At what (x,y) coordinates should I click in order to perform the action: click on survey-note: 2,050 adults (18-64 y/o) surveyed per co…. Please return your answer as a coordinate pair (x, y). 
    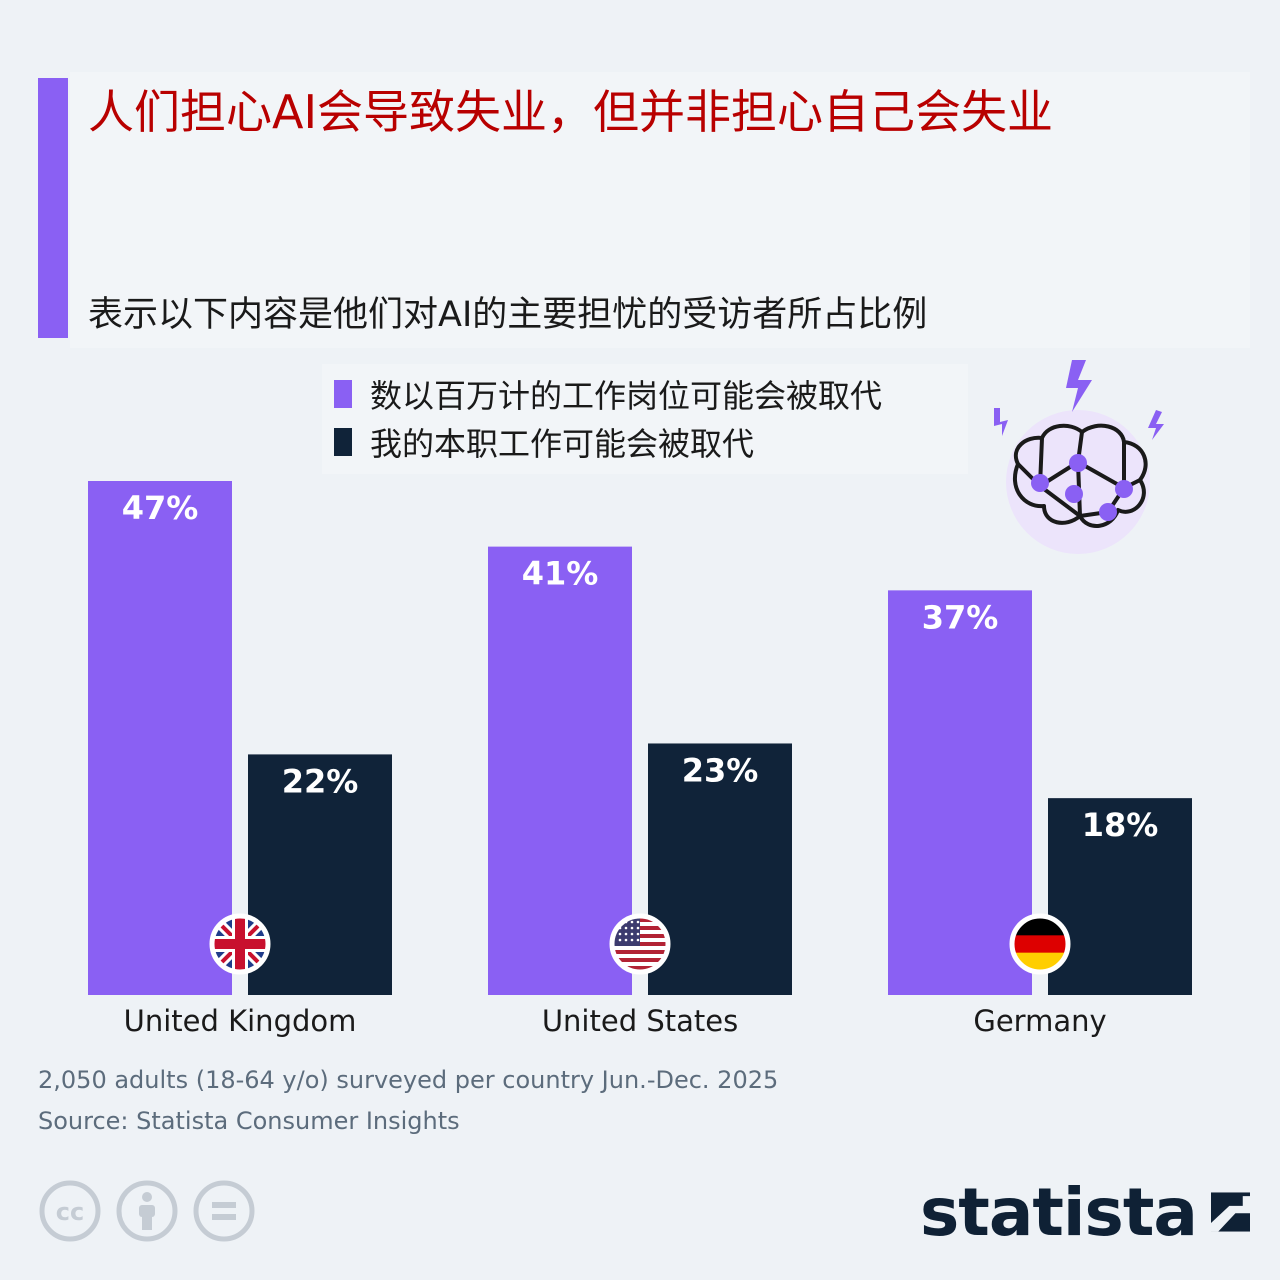
    Looking at the image, I should click on (408, 1080).